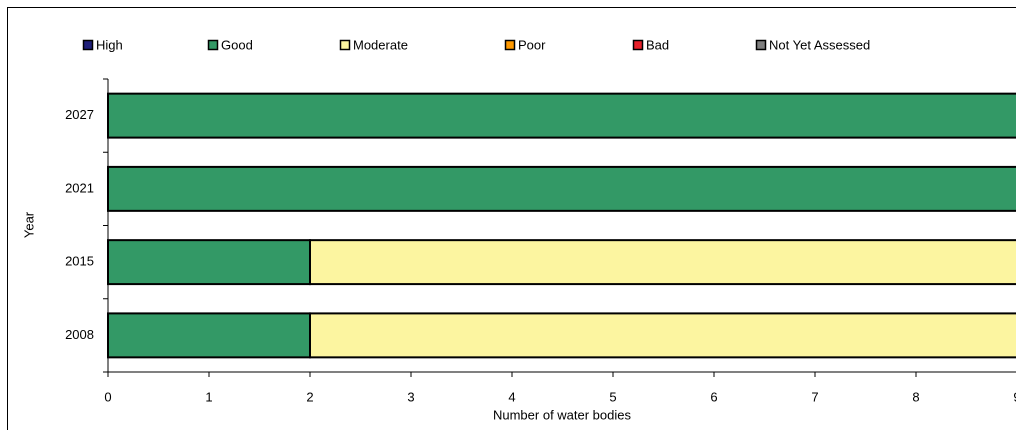 This screenshot has width=1016, height=430. I want to click on legend-label: Poor, so click(532, 44).